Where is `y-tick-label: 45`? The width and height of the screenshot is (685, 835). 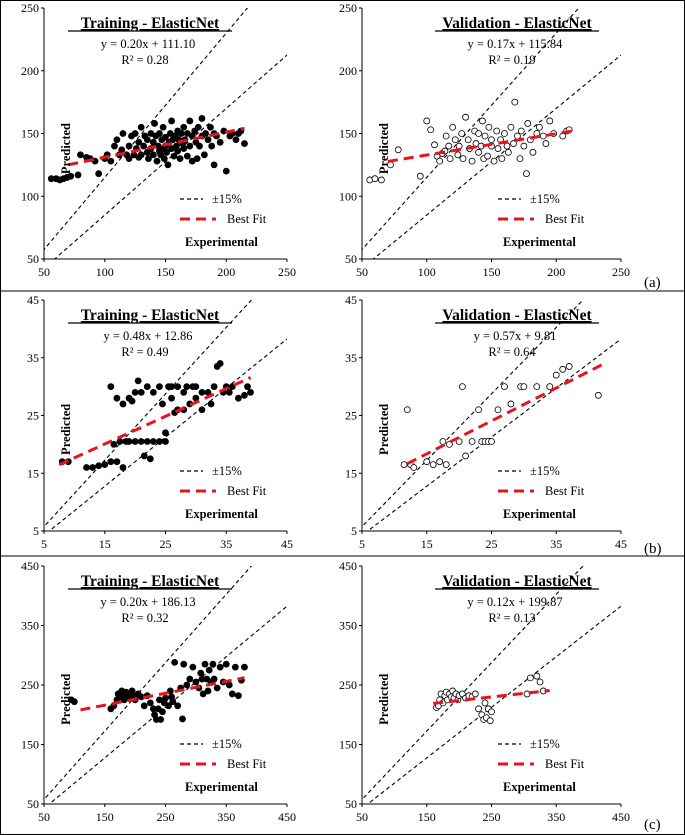
y-tick-label: 45 is located at coordinates (33, 300).